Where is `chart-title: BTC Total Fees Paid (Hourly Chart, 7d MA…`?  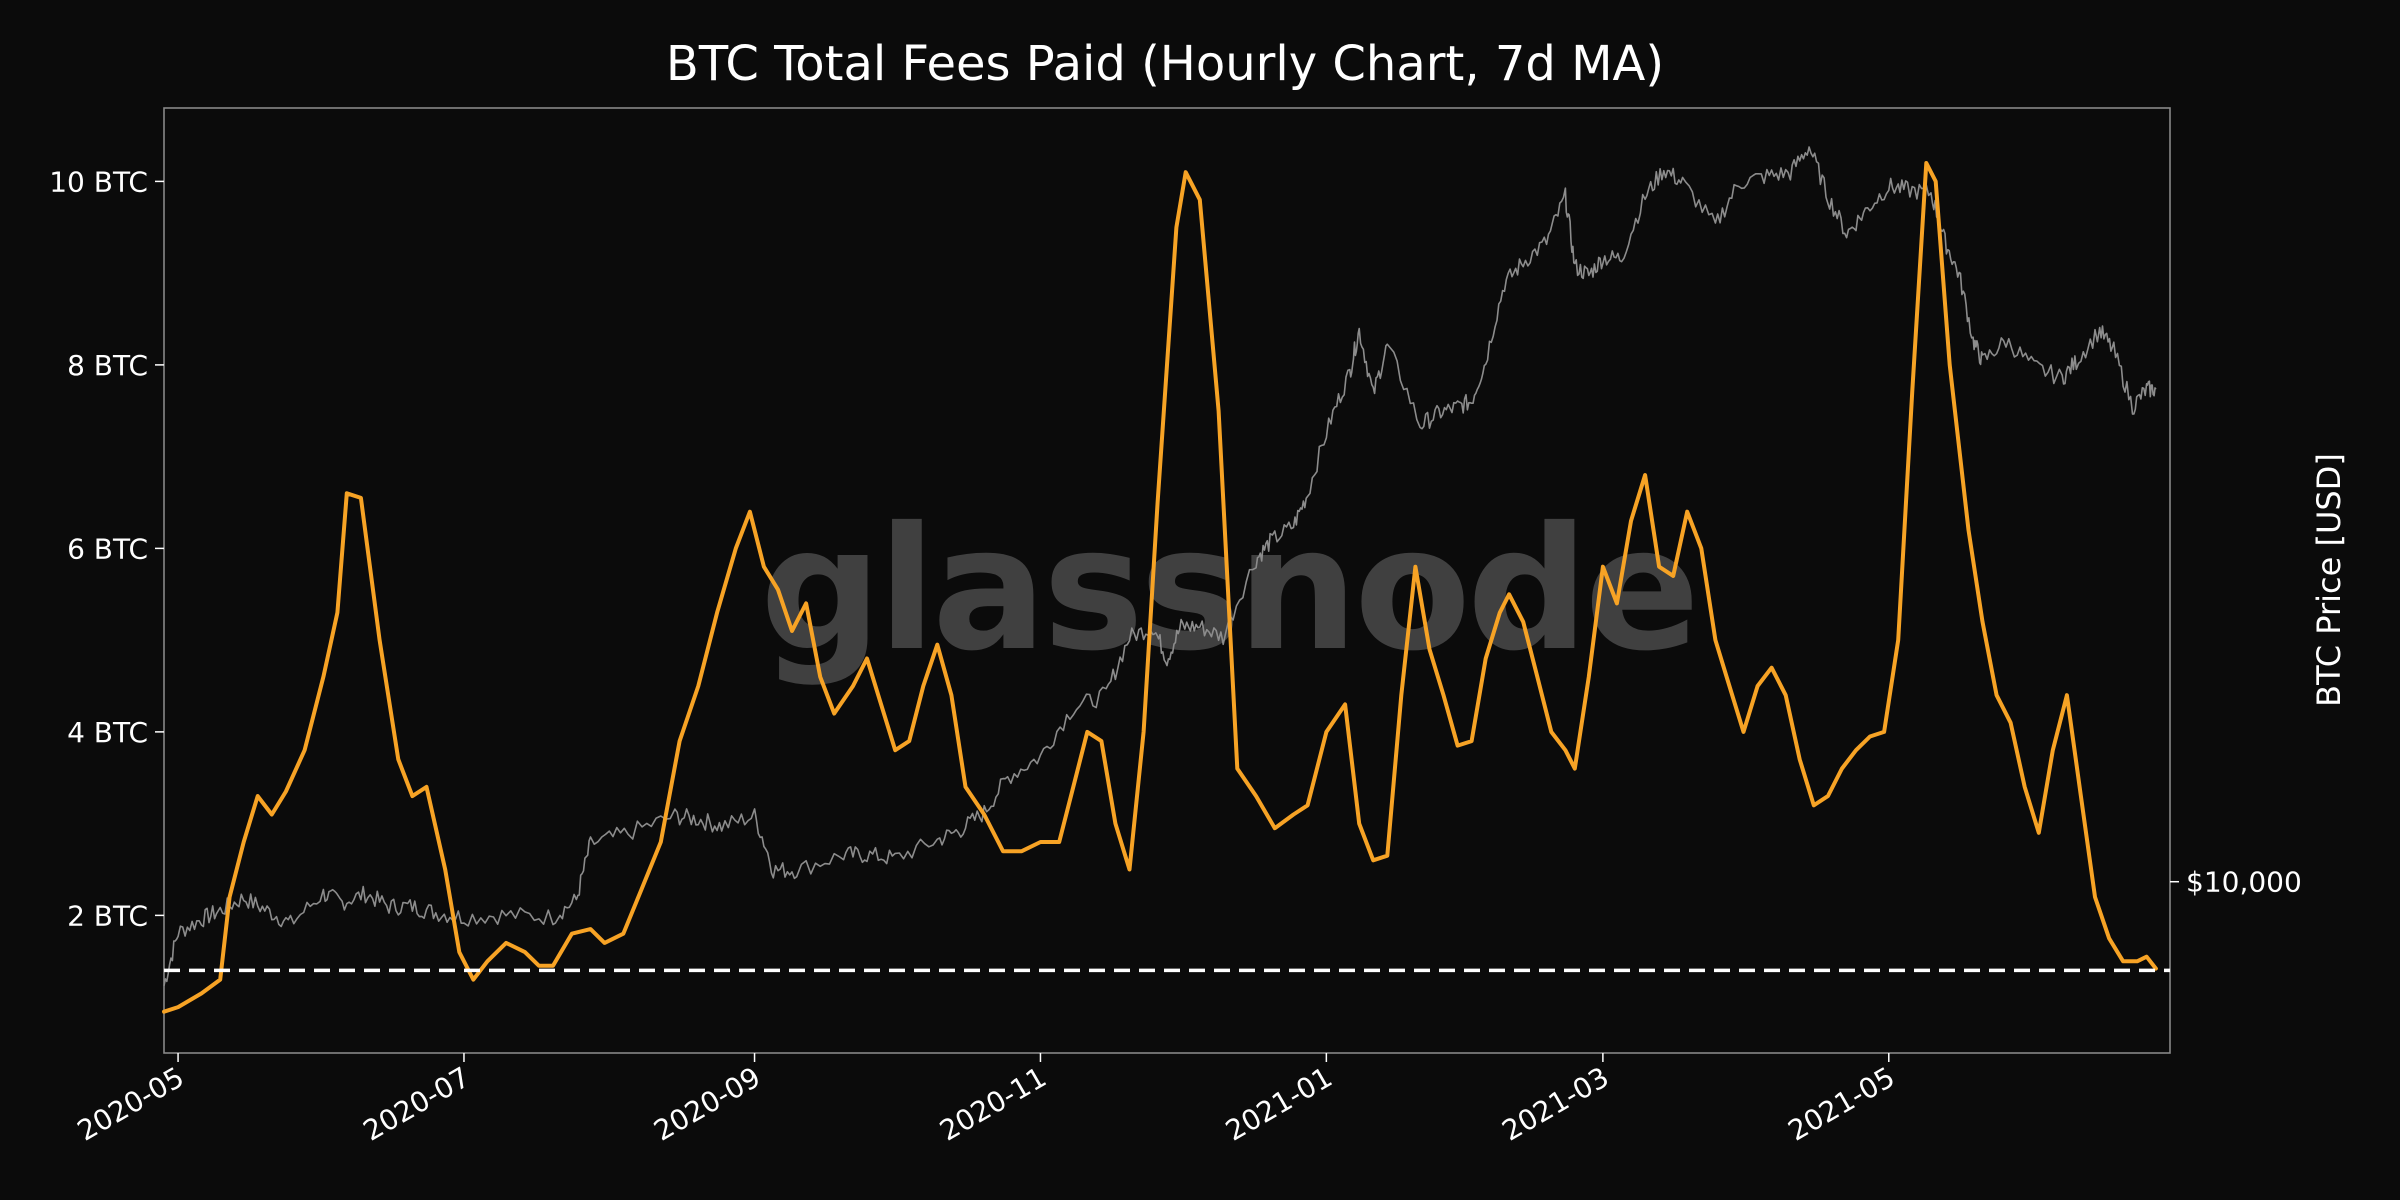 chart-title: BTC Total Fees Paid (Hourly Chart, 7d MA… is located at coordinates (1165, 64).